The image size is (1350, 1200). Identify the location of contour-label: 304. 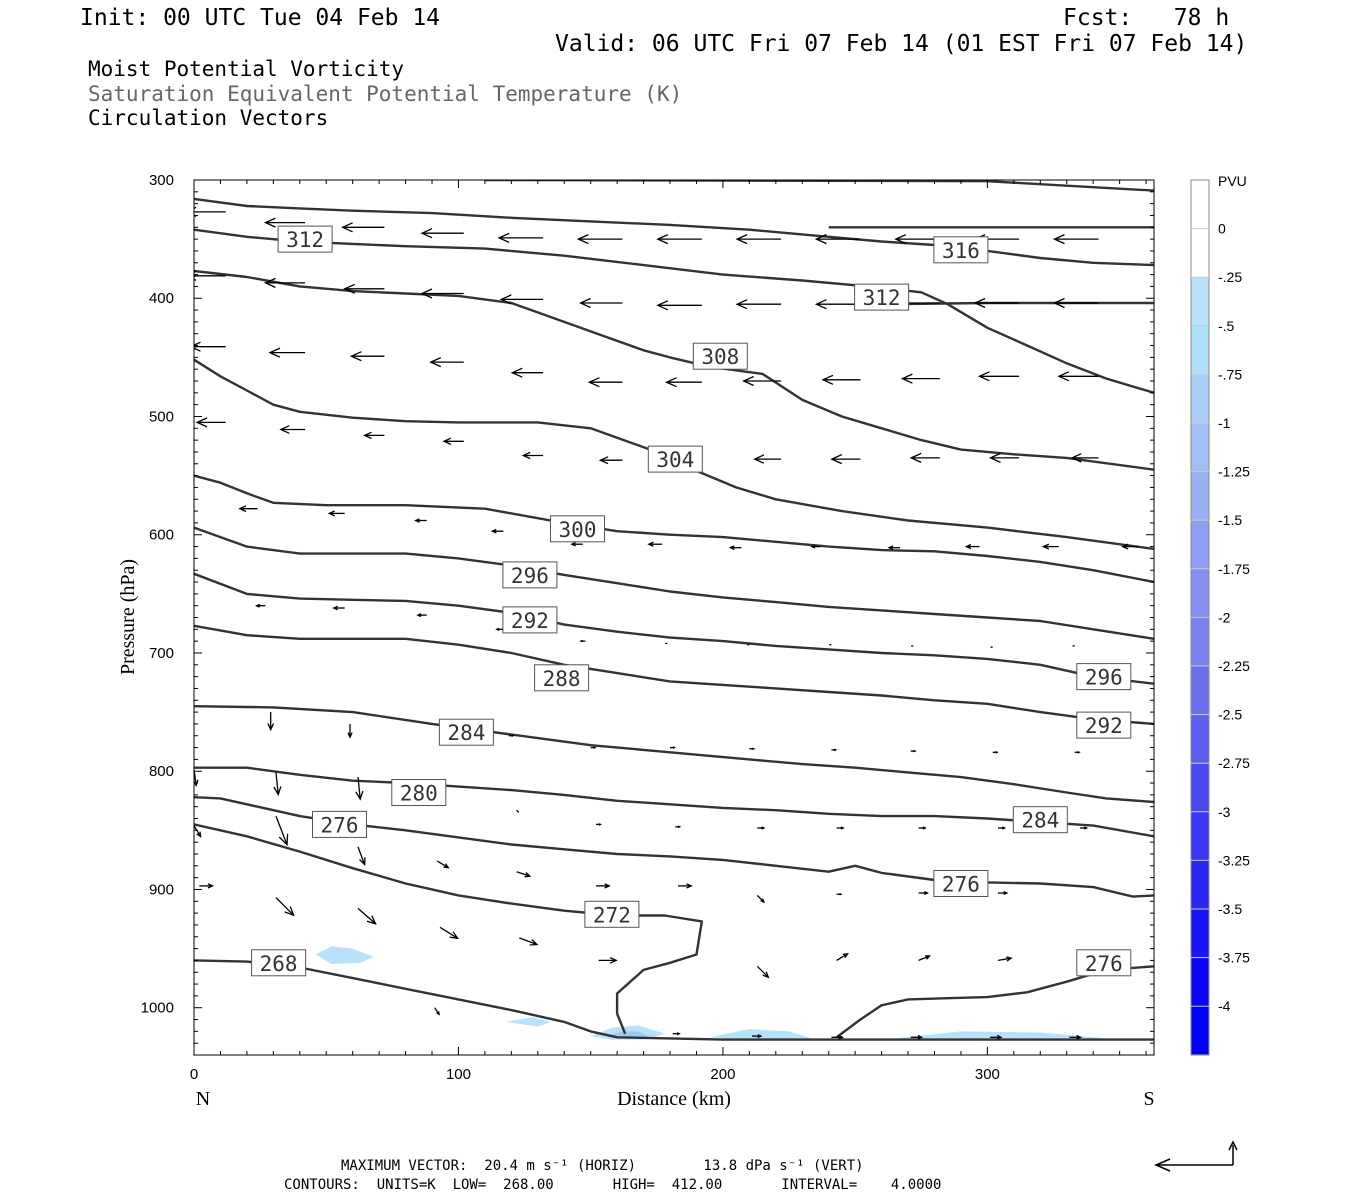
(675, 460).